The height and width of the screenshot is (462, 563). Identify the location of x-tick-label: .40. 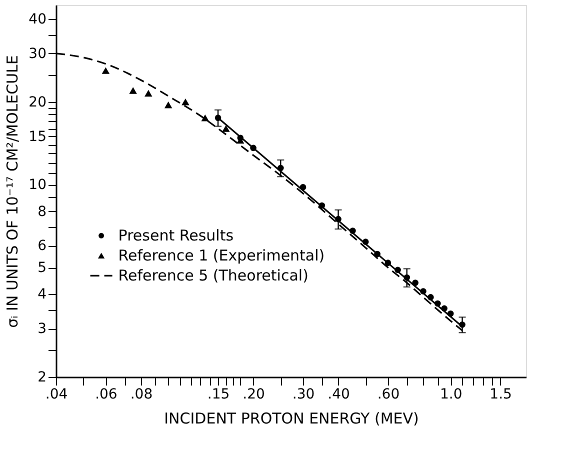
(339, 394).